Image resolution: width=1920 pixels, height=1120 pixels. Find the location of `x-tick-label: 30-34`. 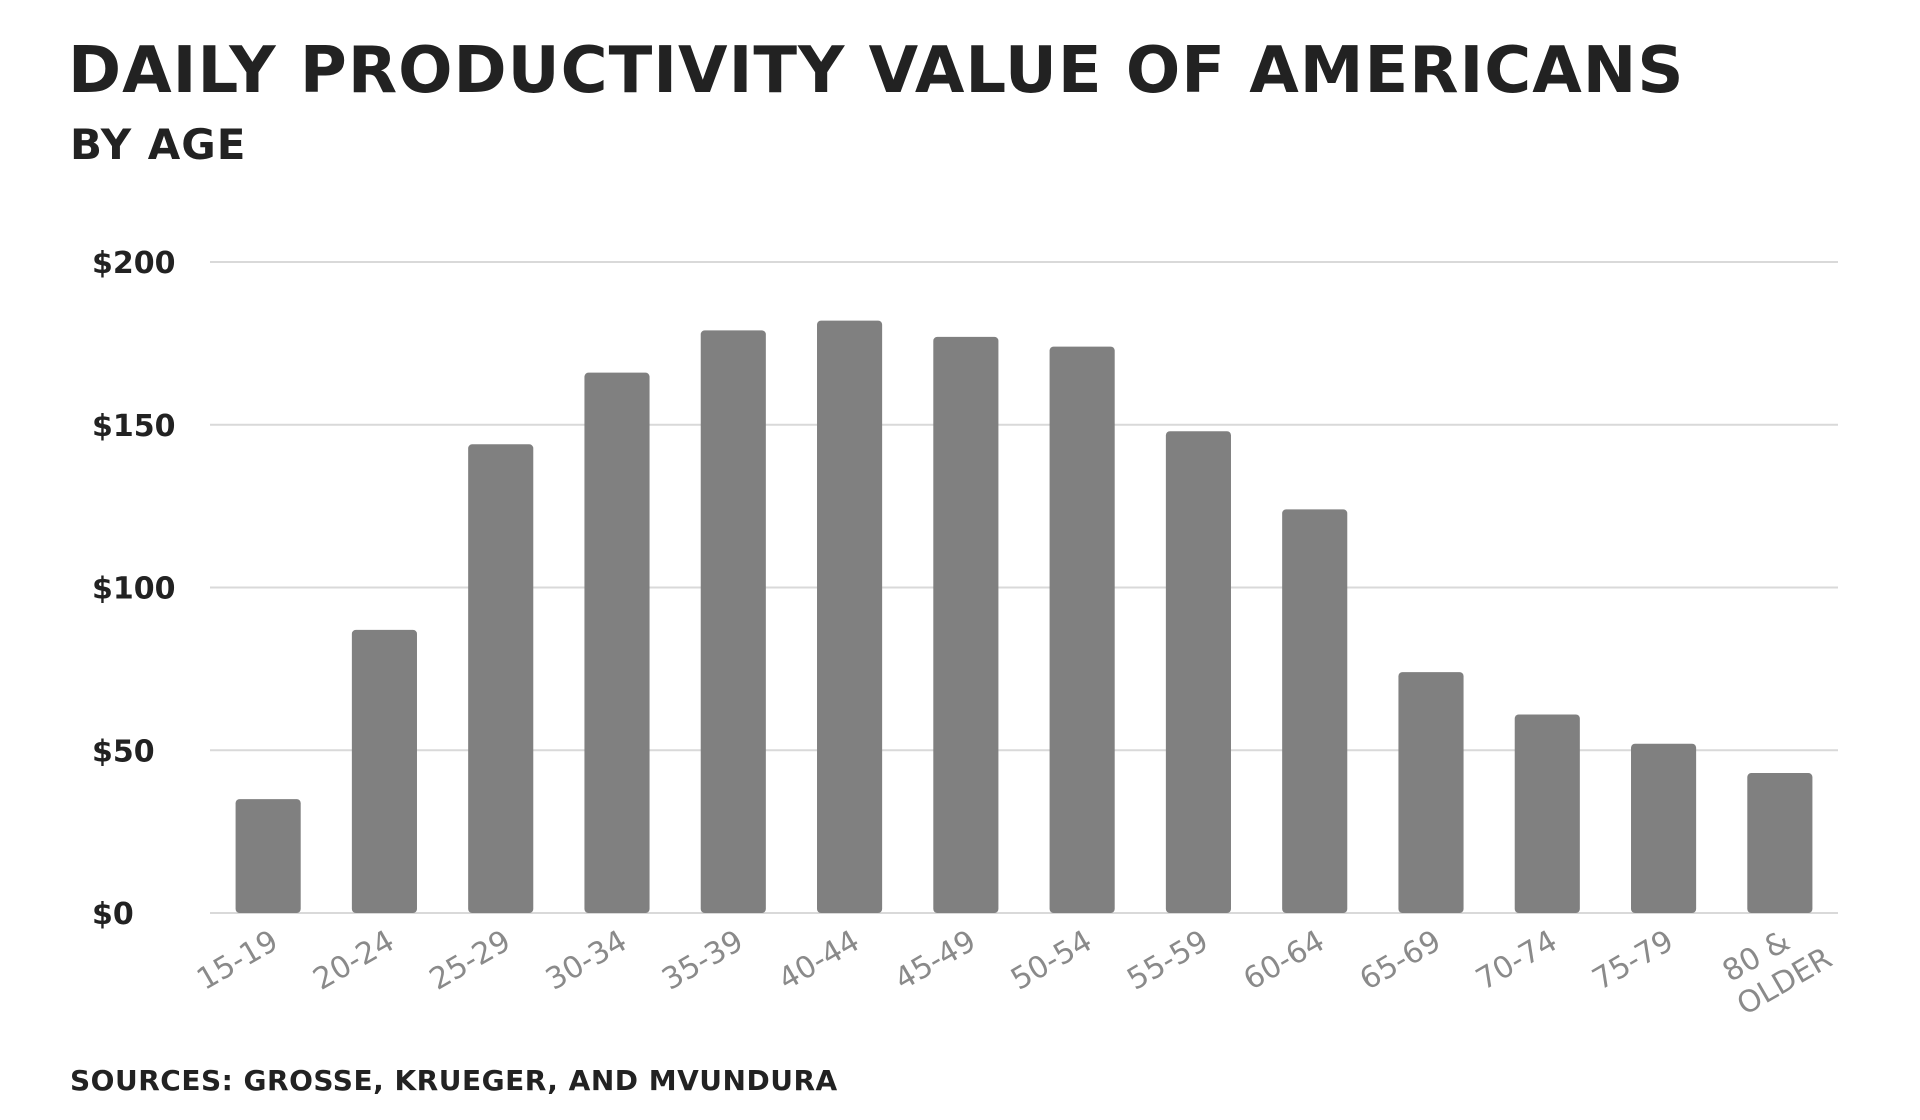

x-tick-label: 30-34 is located at coordinates (586, 961).